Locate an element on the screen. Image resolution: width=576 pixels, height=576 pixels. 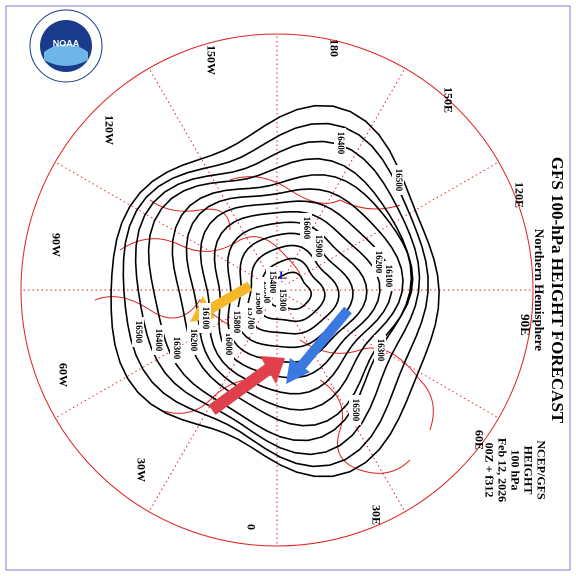
longitude-label: 150W is located at coordinates (211, 60).